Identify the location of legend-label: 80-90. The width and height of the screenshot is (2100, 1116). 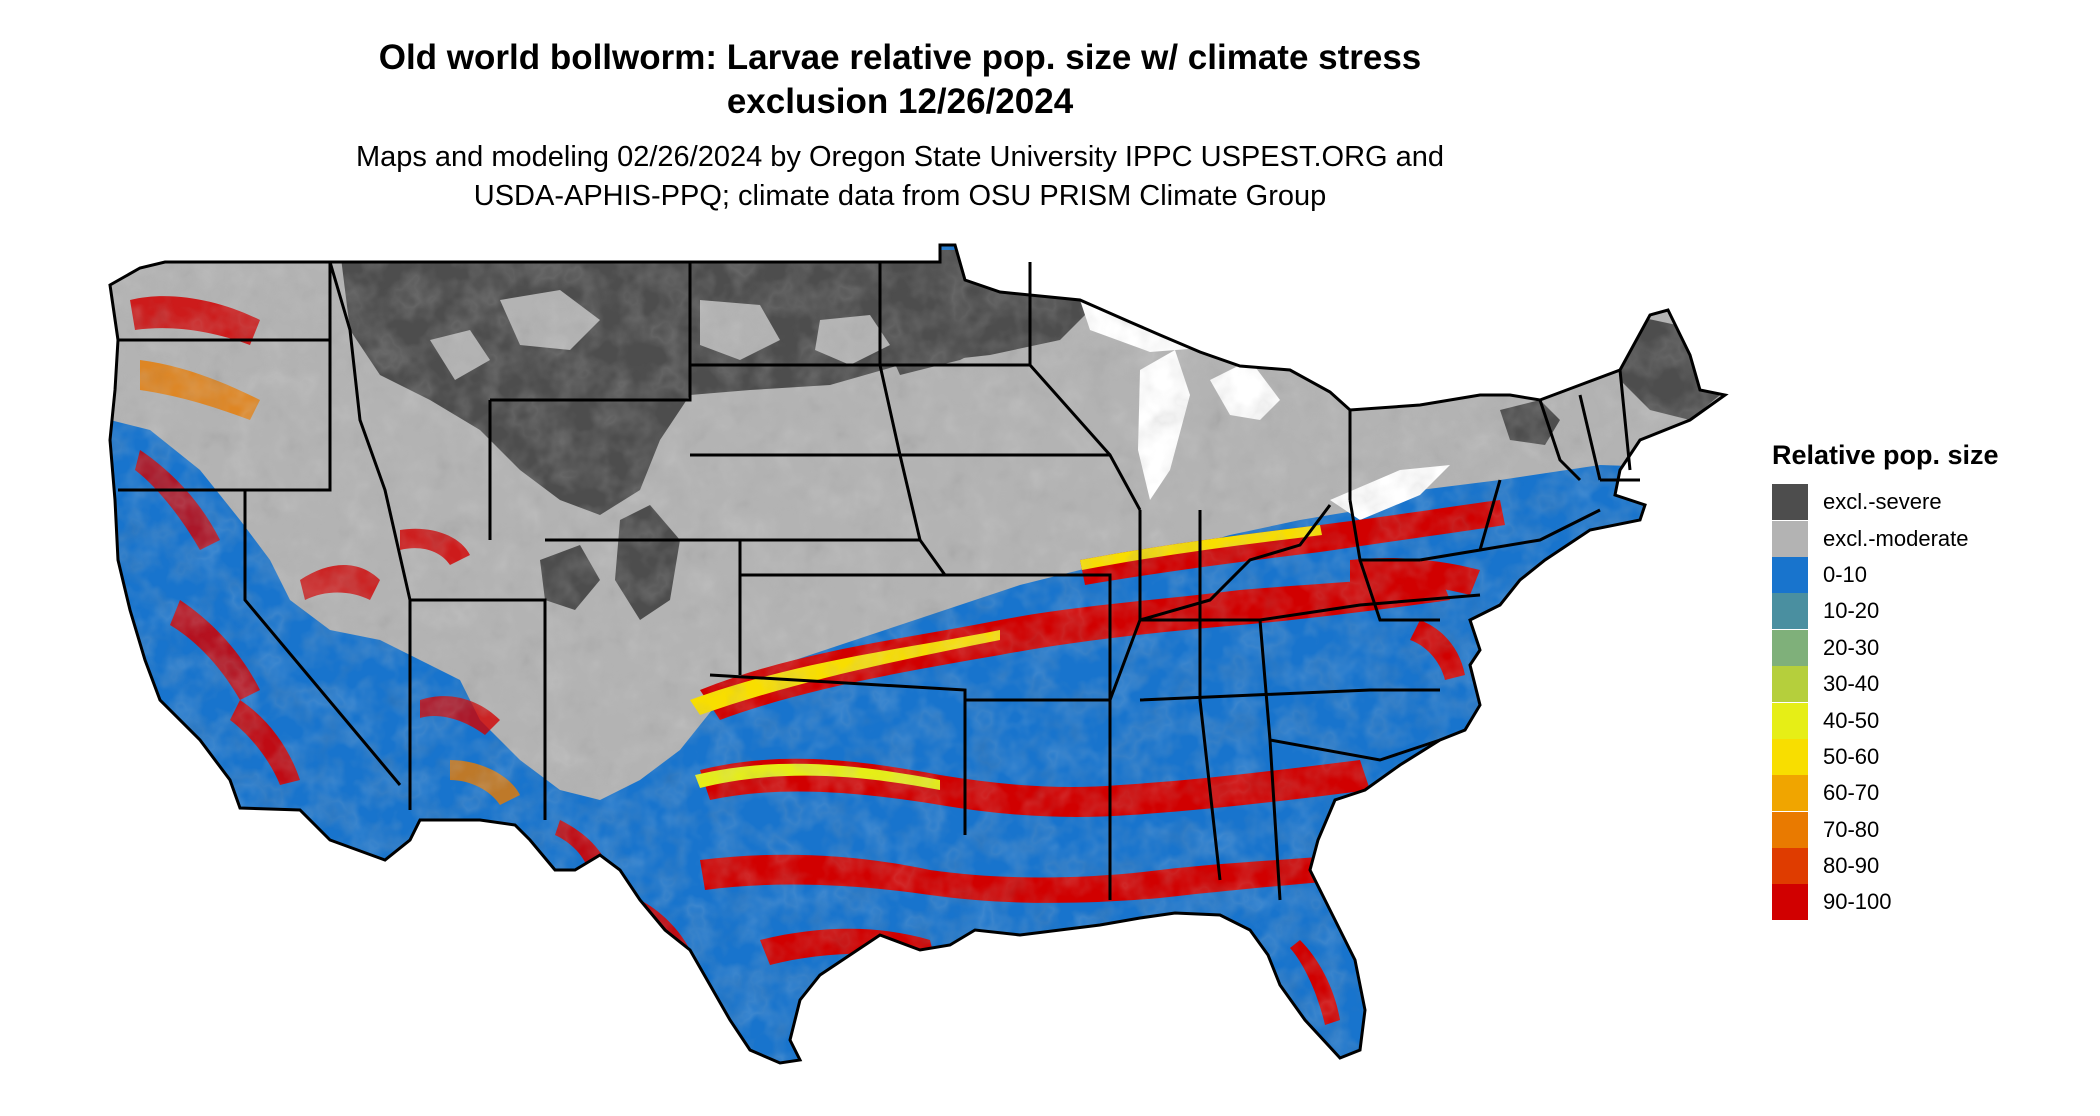
(1851, 866).